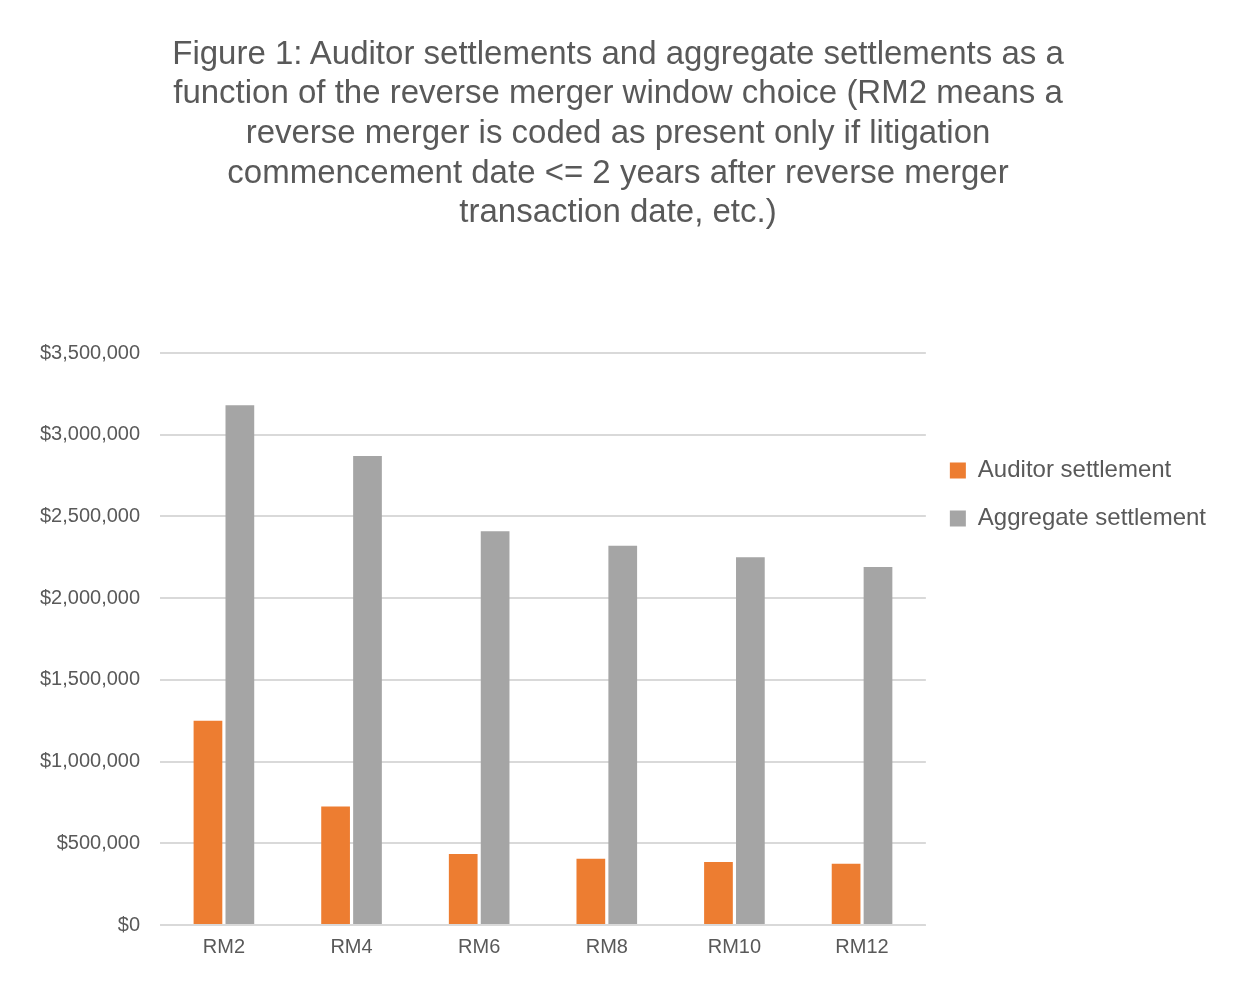 The image size is (1241, 989). What do you see at coordinates (606, 945) in the screenshot?
I see `x-tick-label: RM8` at bounding box center [606, 945].